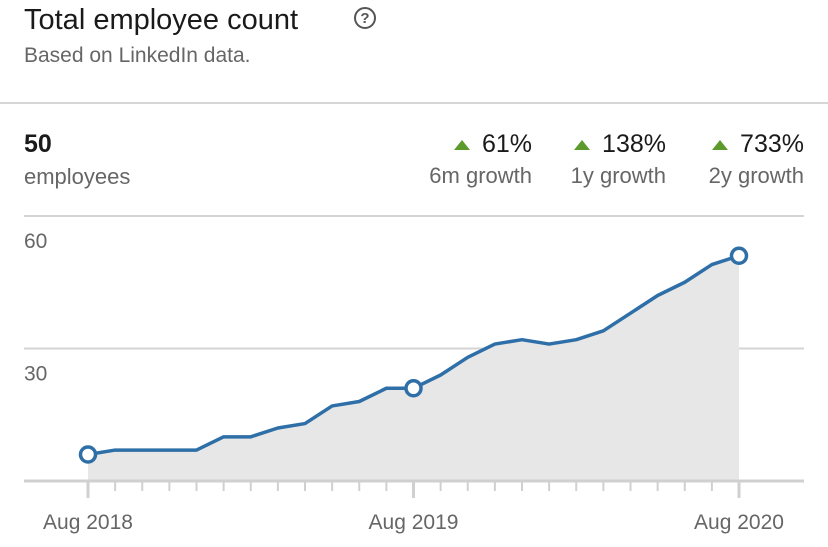  I want to click on y-tick-label: 30, so click(35, 374).